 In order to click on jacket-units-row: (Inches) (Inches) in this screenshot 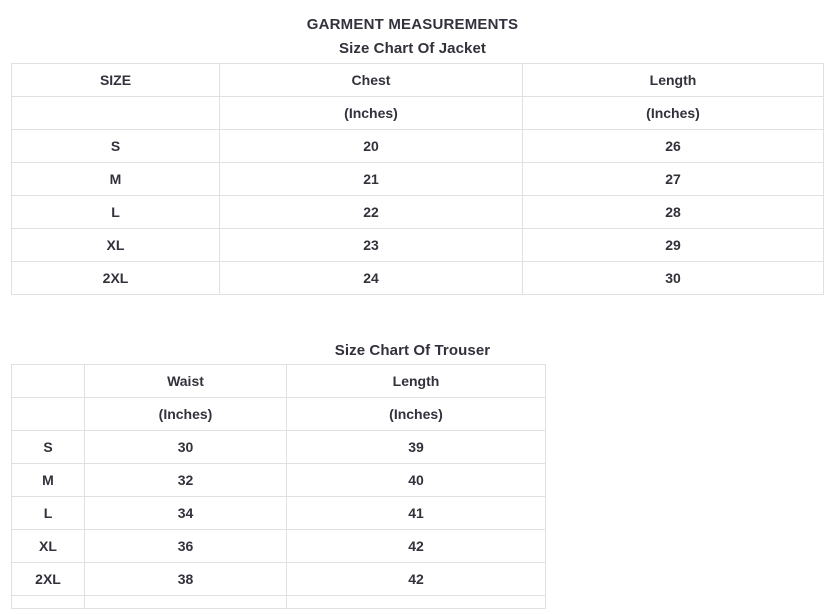, I will do `click(417, 113)`.